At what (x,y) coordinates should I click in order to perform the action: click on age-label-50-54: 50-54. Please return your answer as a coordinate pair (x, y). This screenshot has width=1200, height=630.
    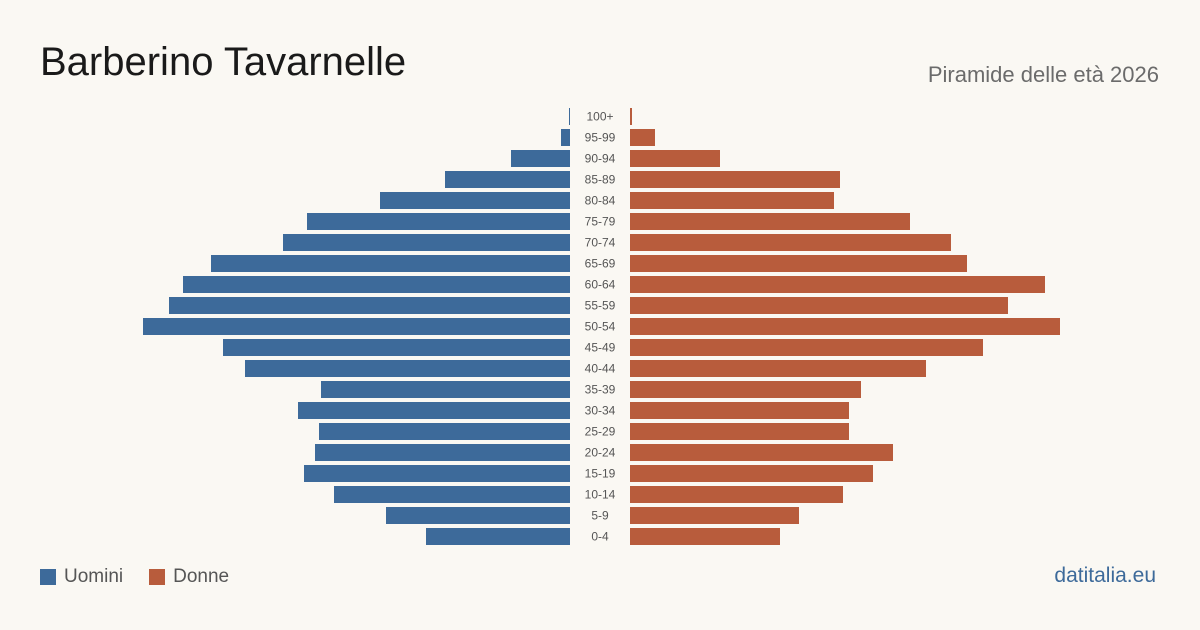
    Looking at the image, I should click on (600, 327).